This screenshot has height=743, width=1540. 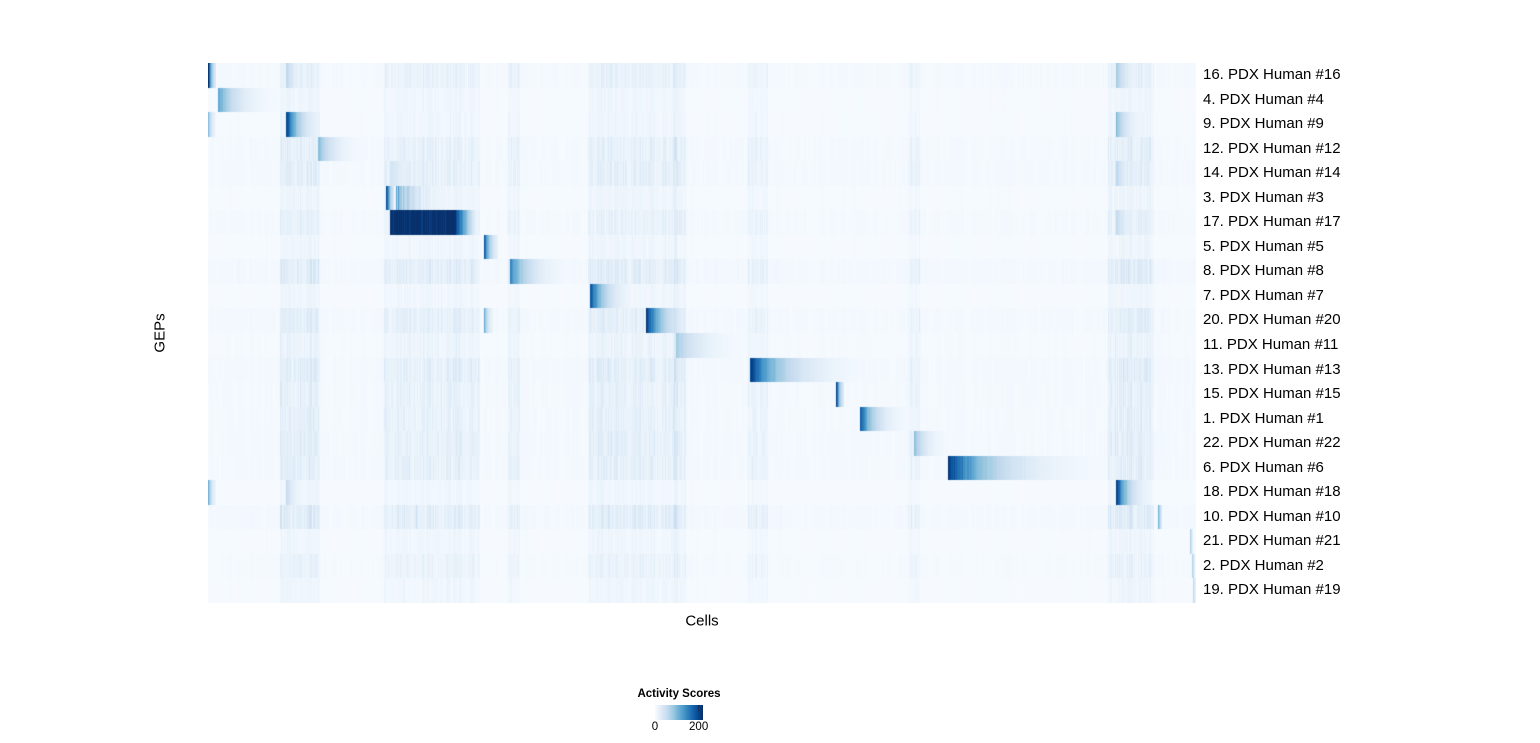 What do you see at coordinates (1272, 148) in the screenshot?
I see `row-label: 12. PDX Human #12` at bounding box center [1272, 148].